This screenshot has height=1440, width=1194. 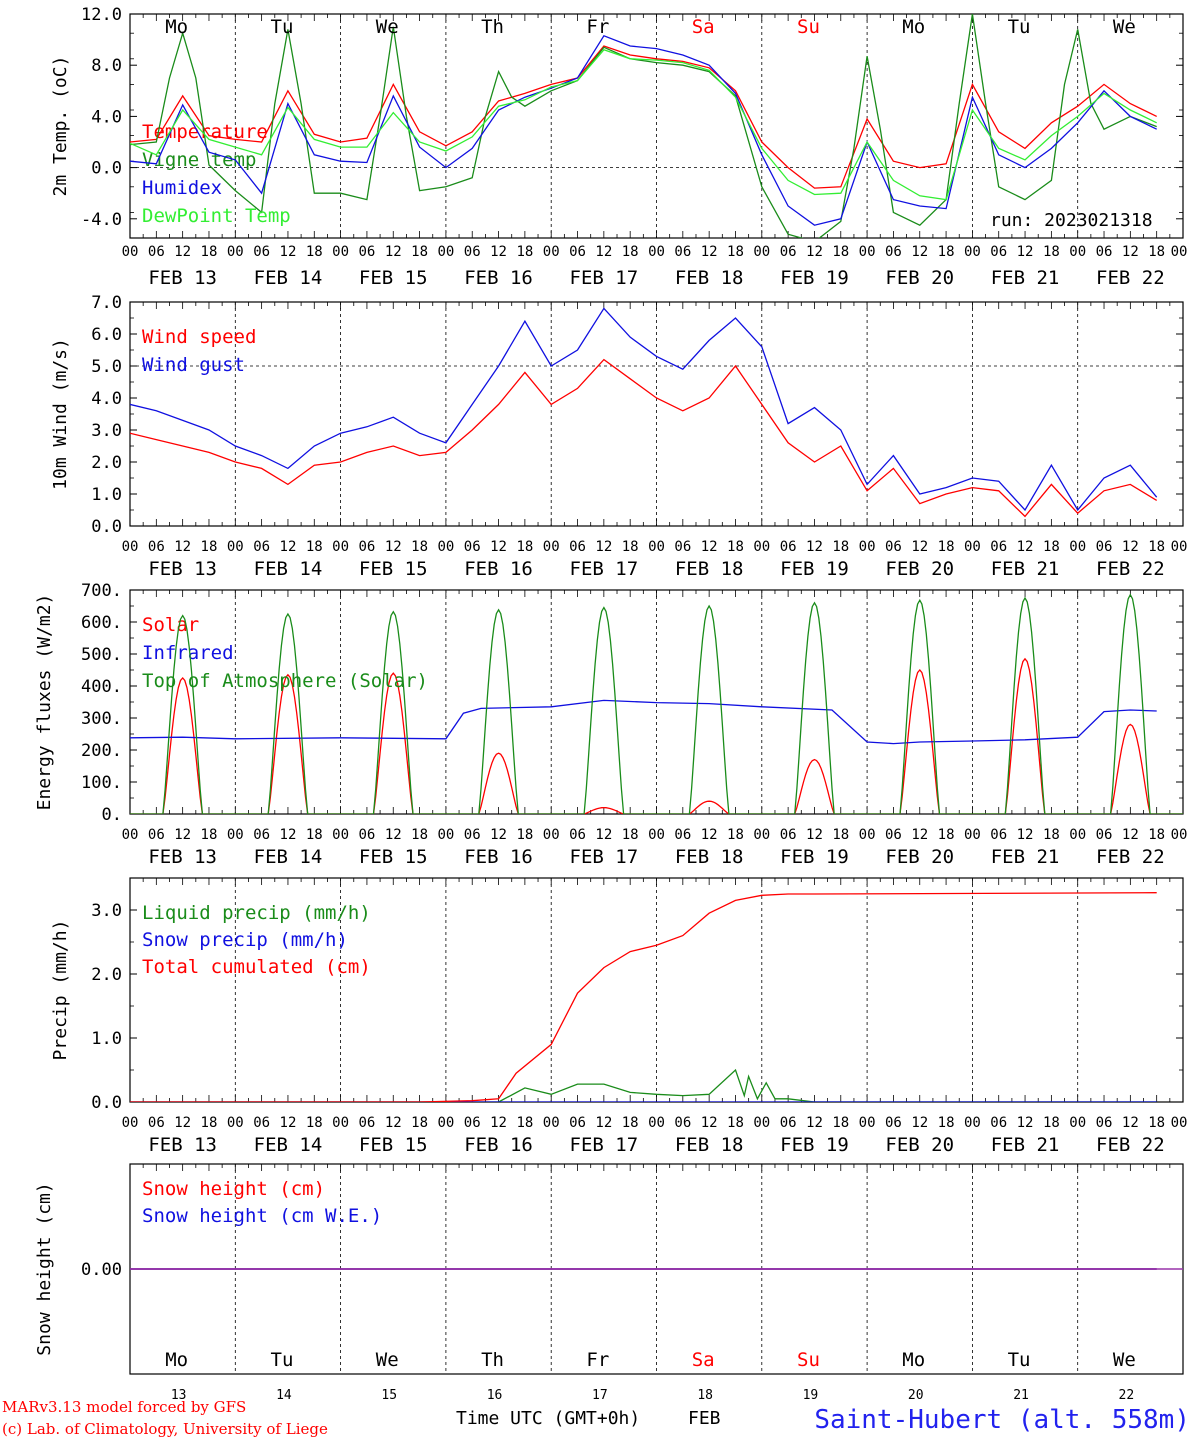 What do you see at coordinates (101, 623) in the screenshot?
I see `y-tick-label: 600.` at bounding box center [101, 623].